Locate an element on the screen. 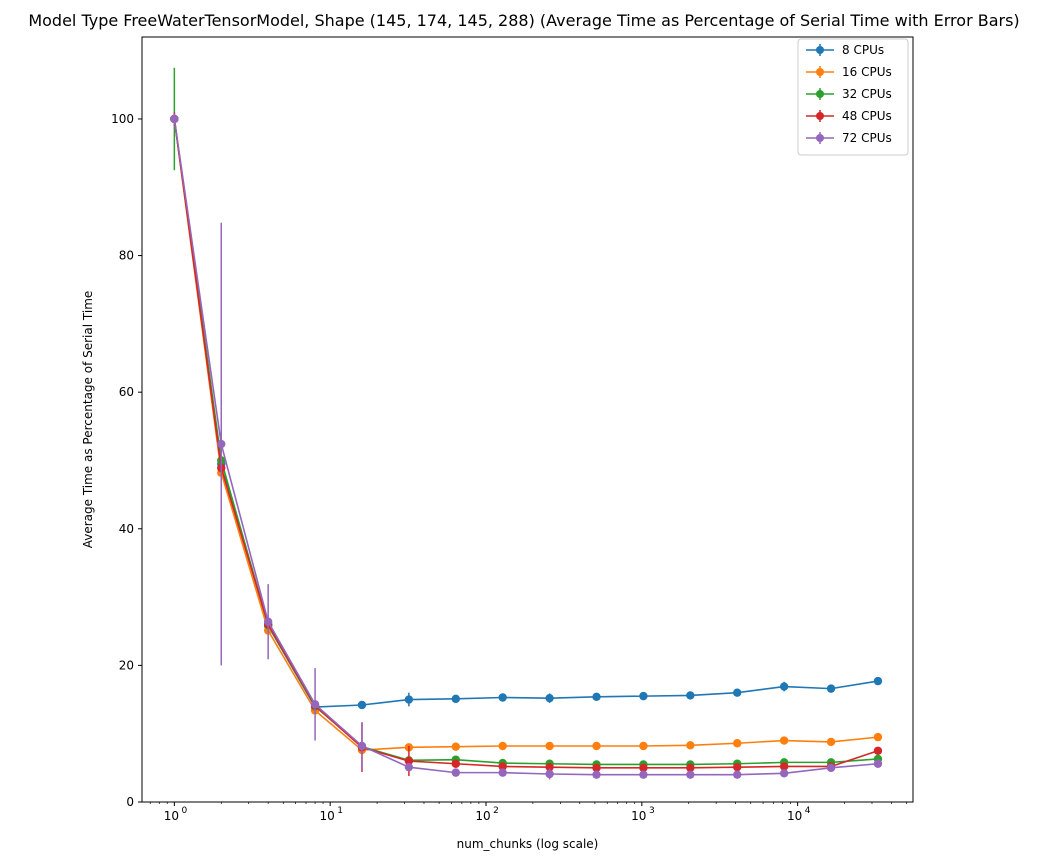  x-axis-ticks: 10 0 10 1 10 2 10 3 10 4 is located at coordinates (528, 812).